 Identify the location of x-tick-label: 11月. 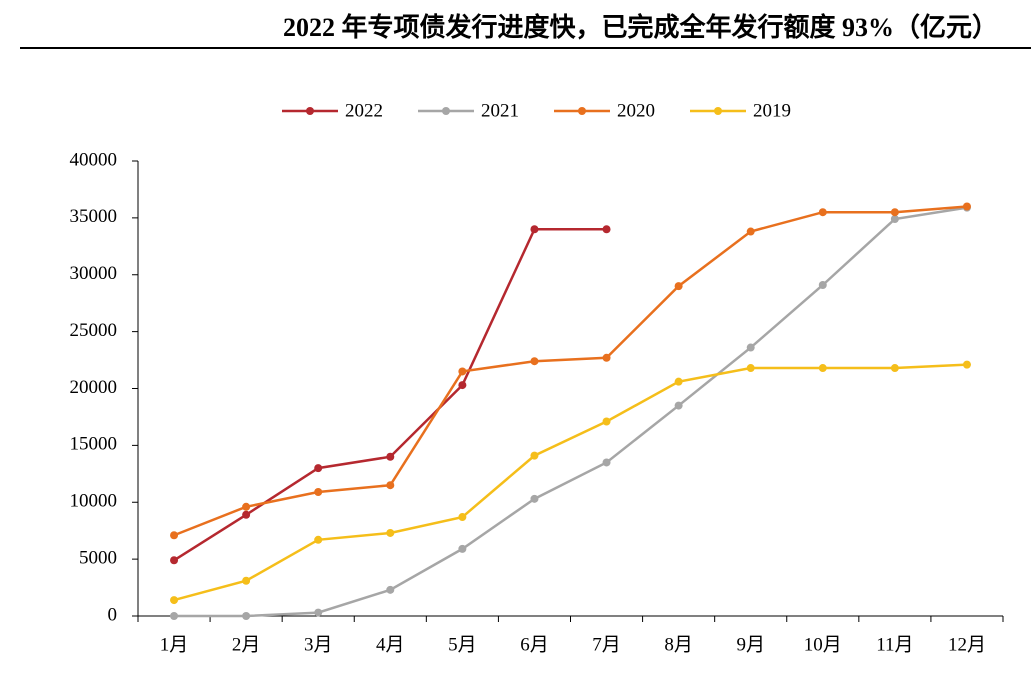
(894, 644).